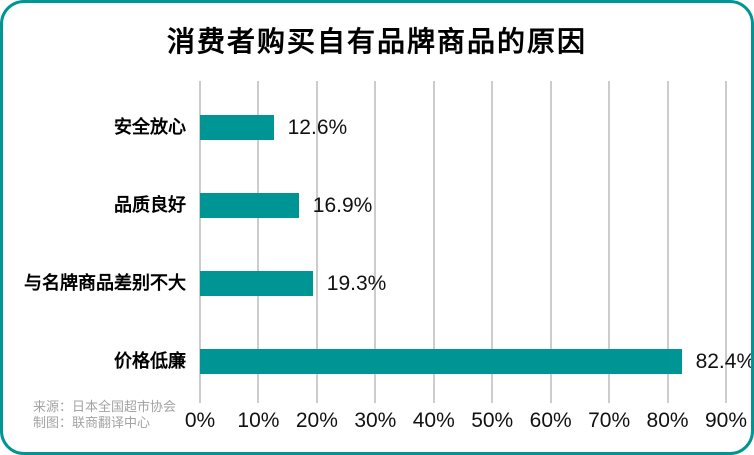 This screenshot has height=455, width=754. What do you see at coordinates (726, 420) in the screenshot?
I see `x-tick-label: 90%` at bounding box center [726, 420].